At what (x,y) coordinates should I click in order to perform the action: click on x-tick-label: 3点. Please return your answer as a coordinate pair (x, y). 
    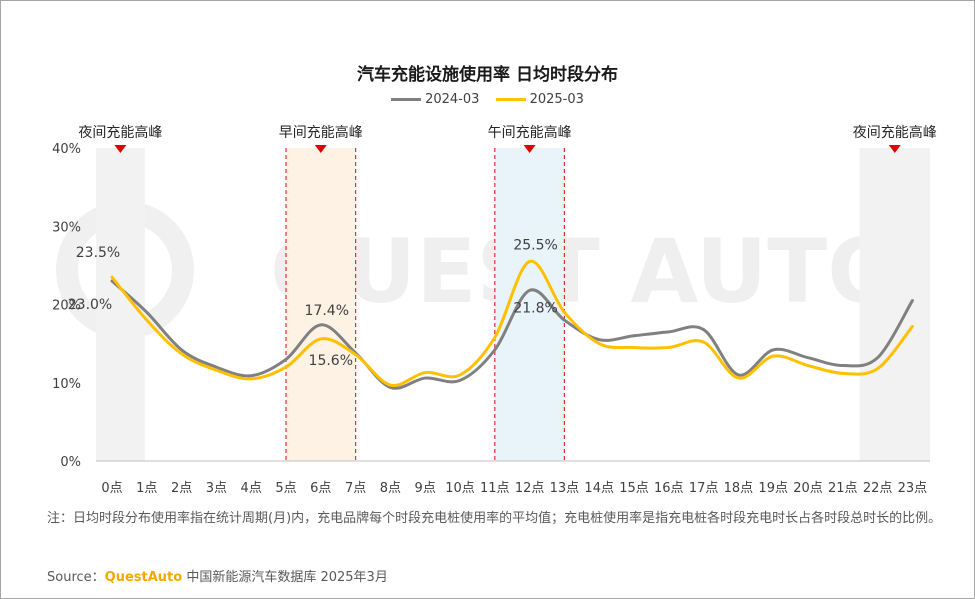
    Looking at the image, I should click on (216, 488).